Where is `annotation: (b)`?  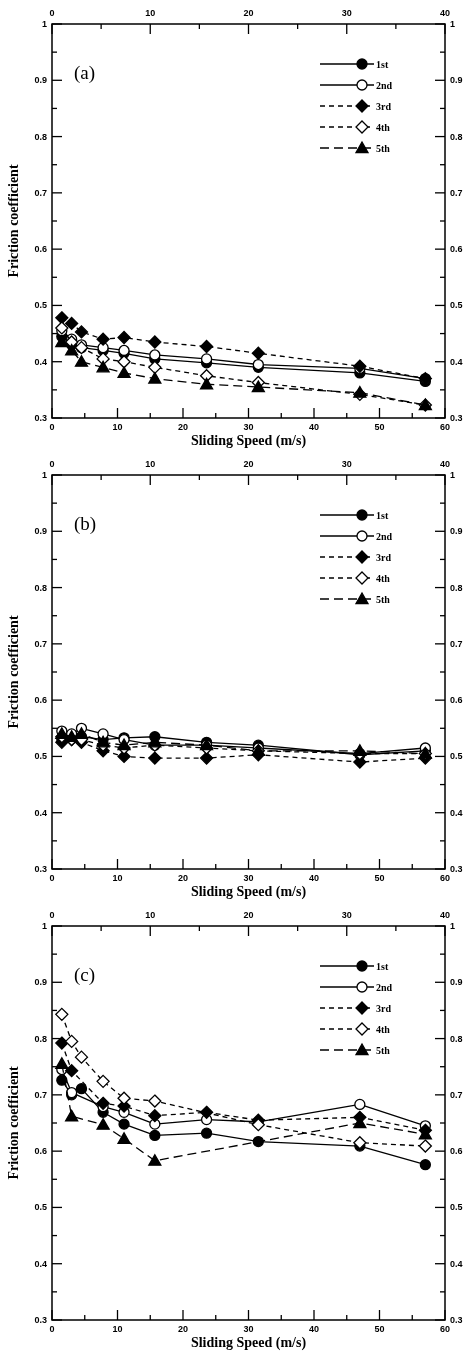
annotation: (b) is located at coordinates (85, 524).